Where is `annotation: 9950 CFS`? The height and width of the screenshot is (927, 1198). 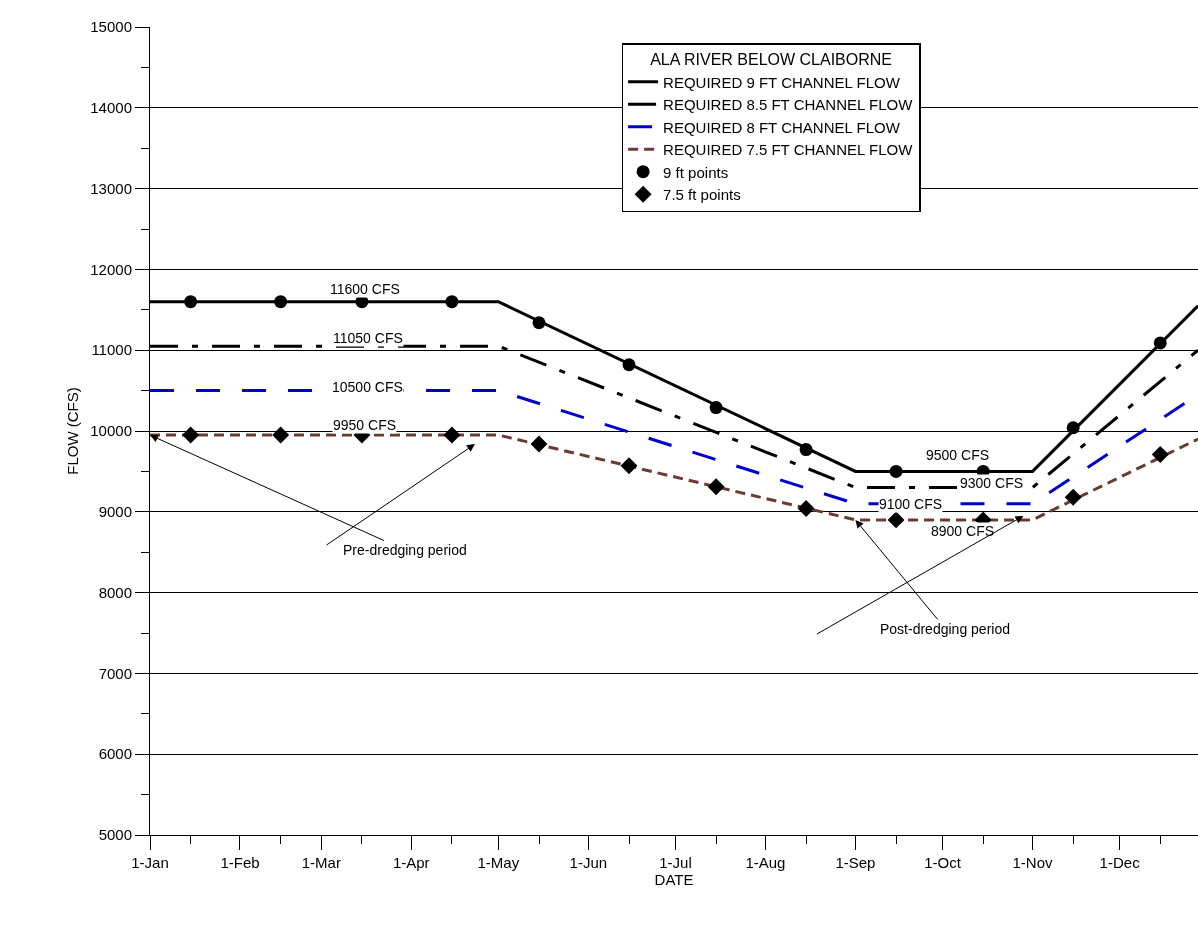
annotation: 9950 CFS is located at coordinates (365, 425).